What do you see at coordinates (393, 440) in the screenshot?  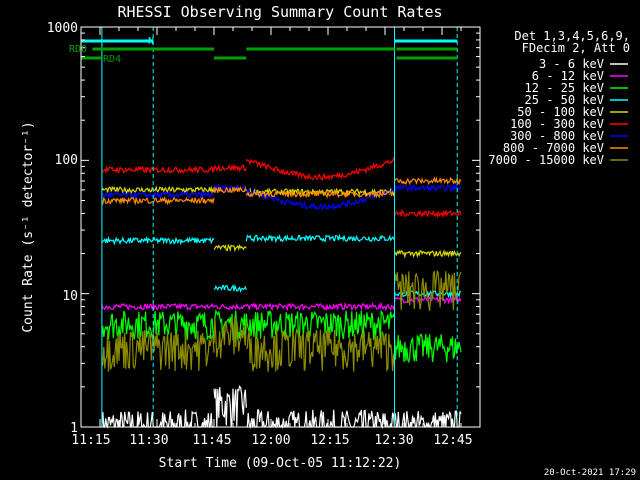 I see `x-tick-label: 12:30` at bounding box center [393, 440].